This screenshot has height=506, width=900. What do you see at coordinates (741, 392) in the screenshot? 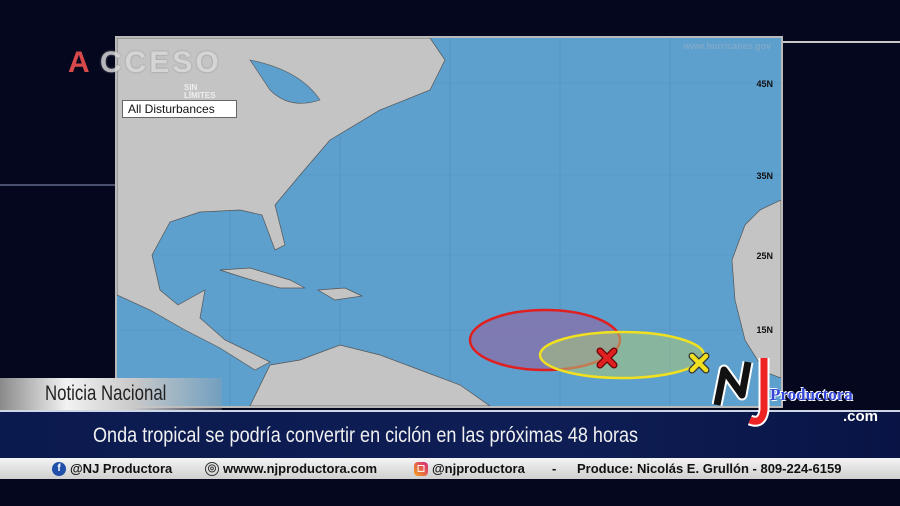
I see `nj-logo-mark` at bounding box center [741, 392].